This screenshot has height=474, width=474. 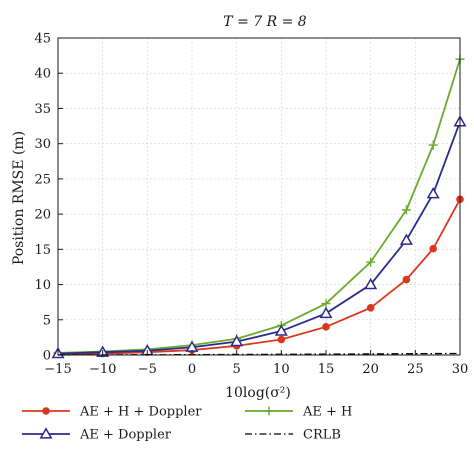 I want to click on y-tick-label: 45, so click(x=42, y=39).